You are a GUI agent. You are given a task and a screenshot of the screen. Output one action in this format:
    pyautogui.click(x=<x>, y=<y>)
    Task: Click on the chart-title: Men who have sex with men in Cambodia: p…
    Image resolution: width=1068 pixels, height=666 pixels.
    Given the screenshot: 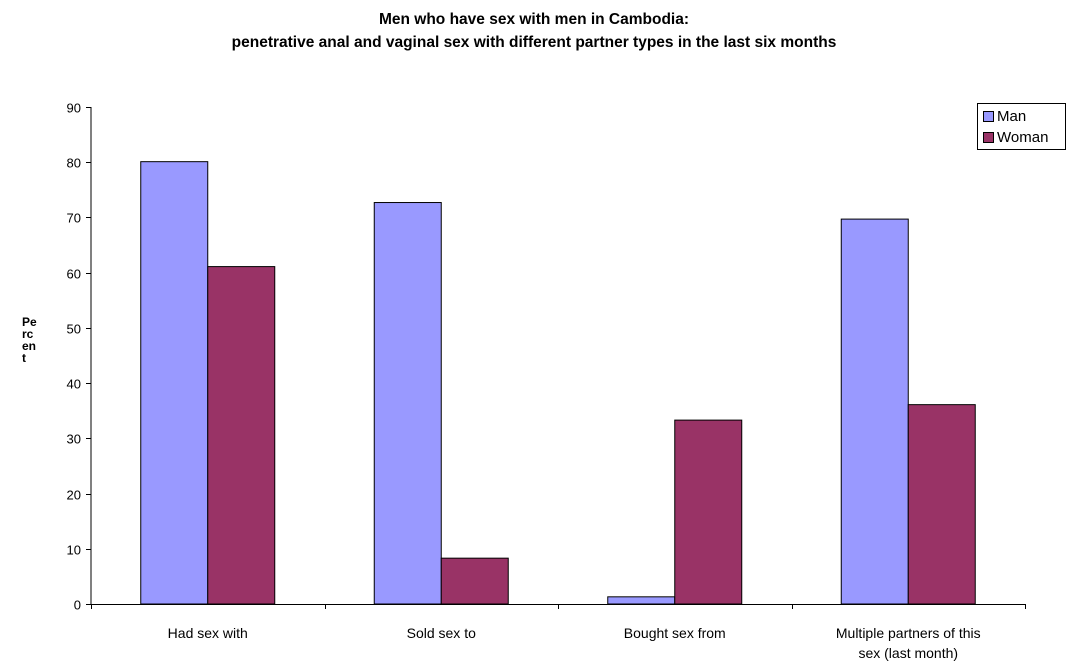 What is the action you would take?
    pyautogui.click(x=534, y=31)
    